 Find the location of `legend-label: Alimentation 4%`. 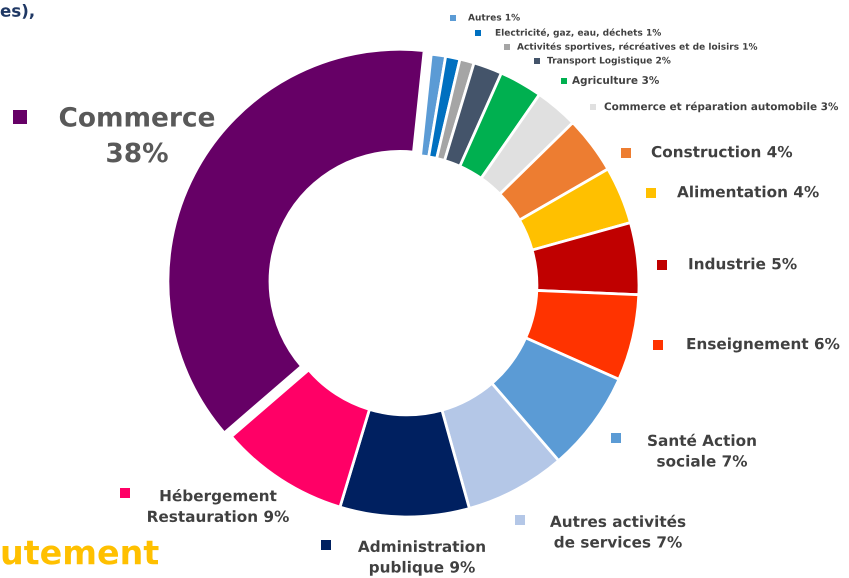

legend-label: Alimentation 4% is located at coordinates (748, 192).